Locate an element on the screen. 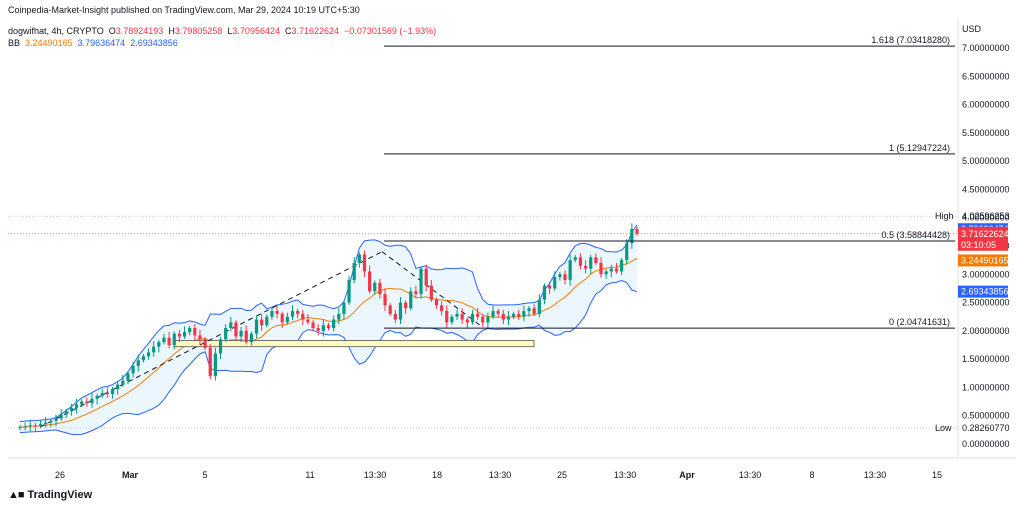 This screenshot has height=509, width=1024. close-value: 3.71622624 is located at coordinates (315, 31).